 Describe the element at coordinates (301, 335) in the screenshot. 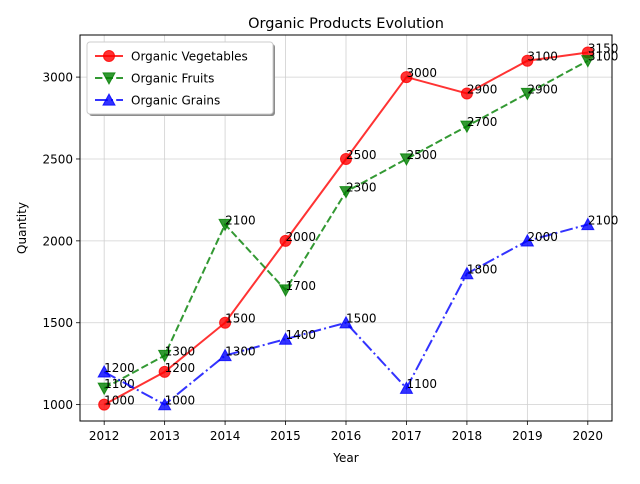

I see `data-label: 1400` at that location.